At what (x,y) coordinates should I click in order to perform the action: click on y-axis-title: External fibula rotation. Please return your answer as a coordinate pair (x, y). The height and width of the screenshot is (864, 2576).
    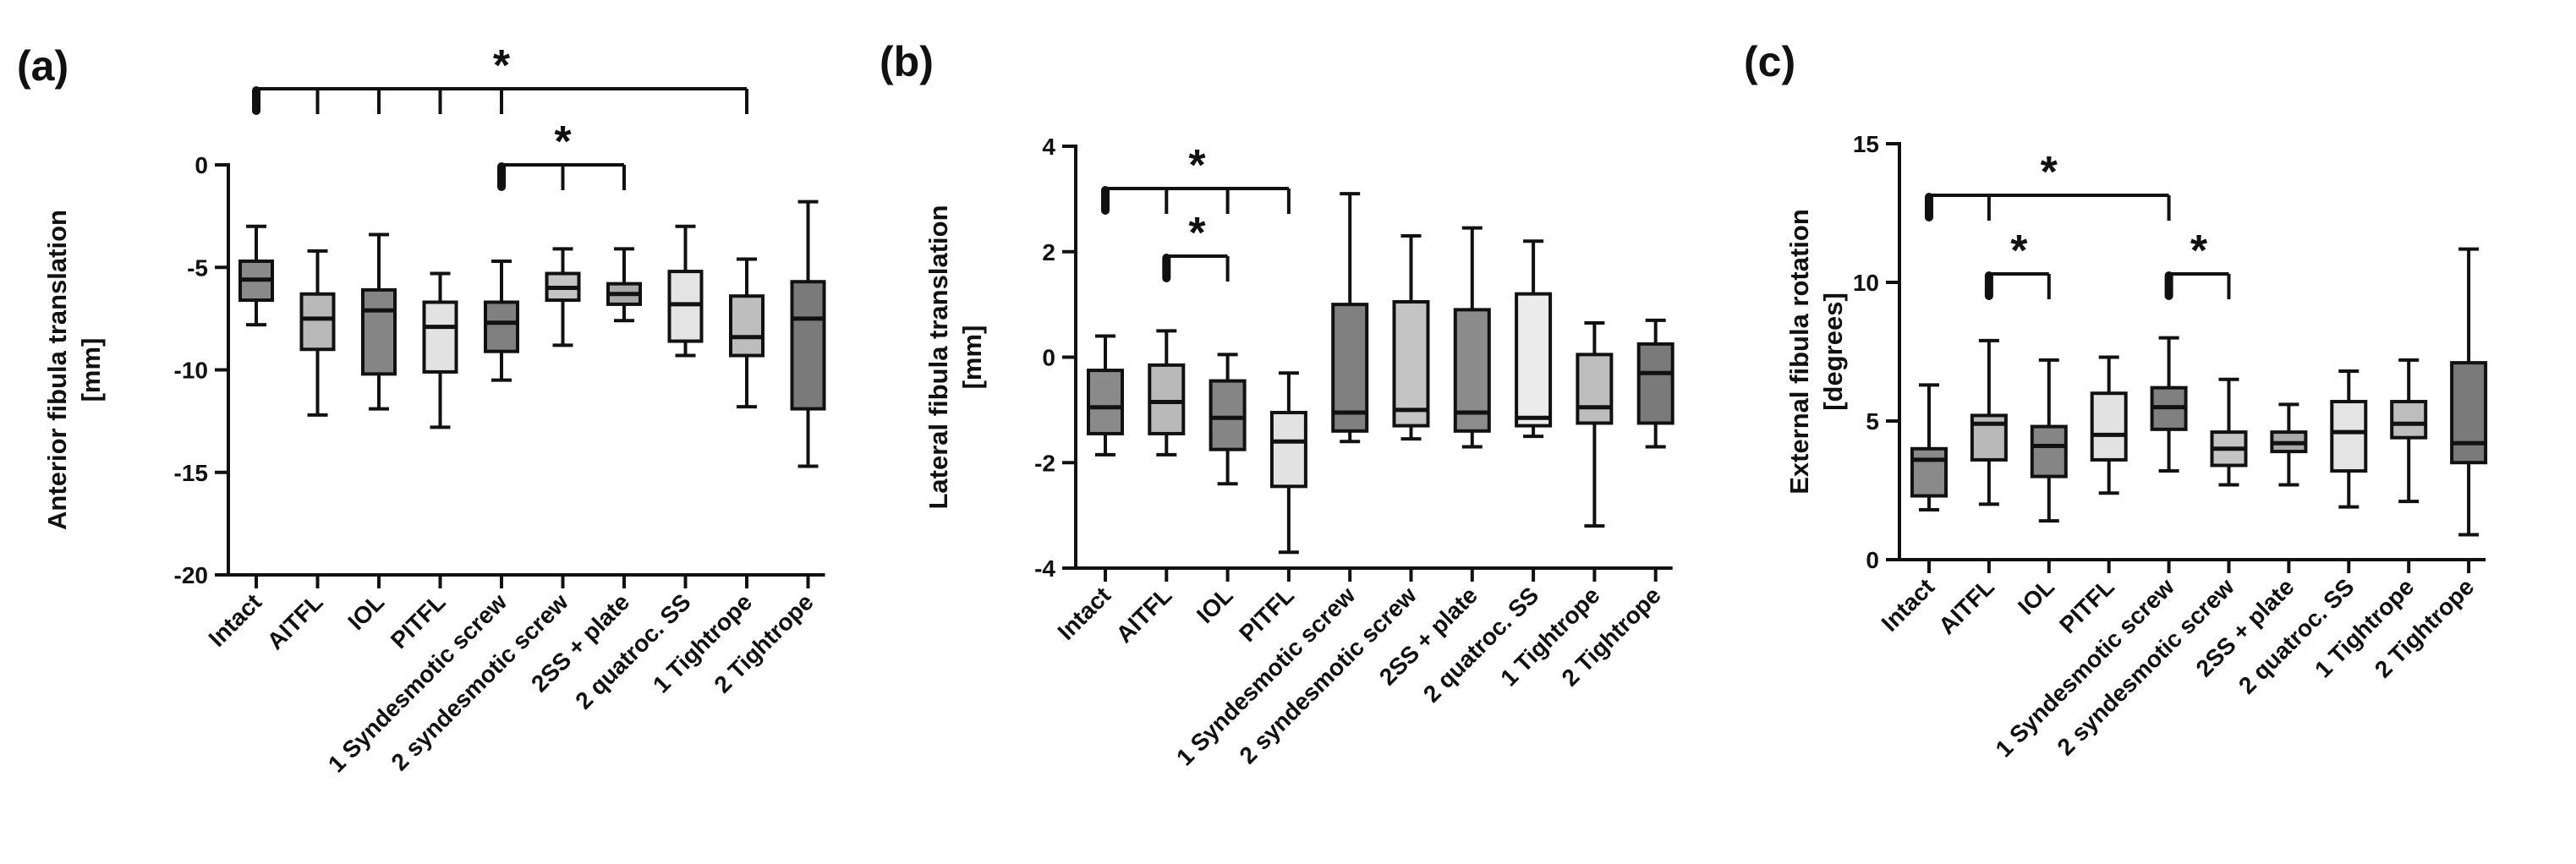
    Looking at the image, I should click on (1799, 352).